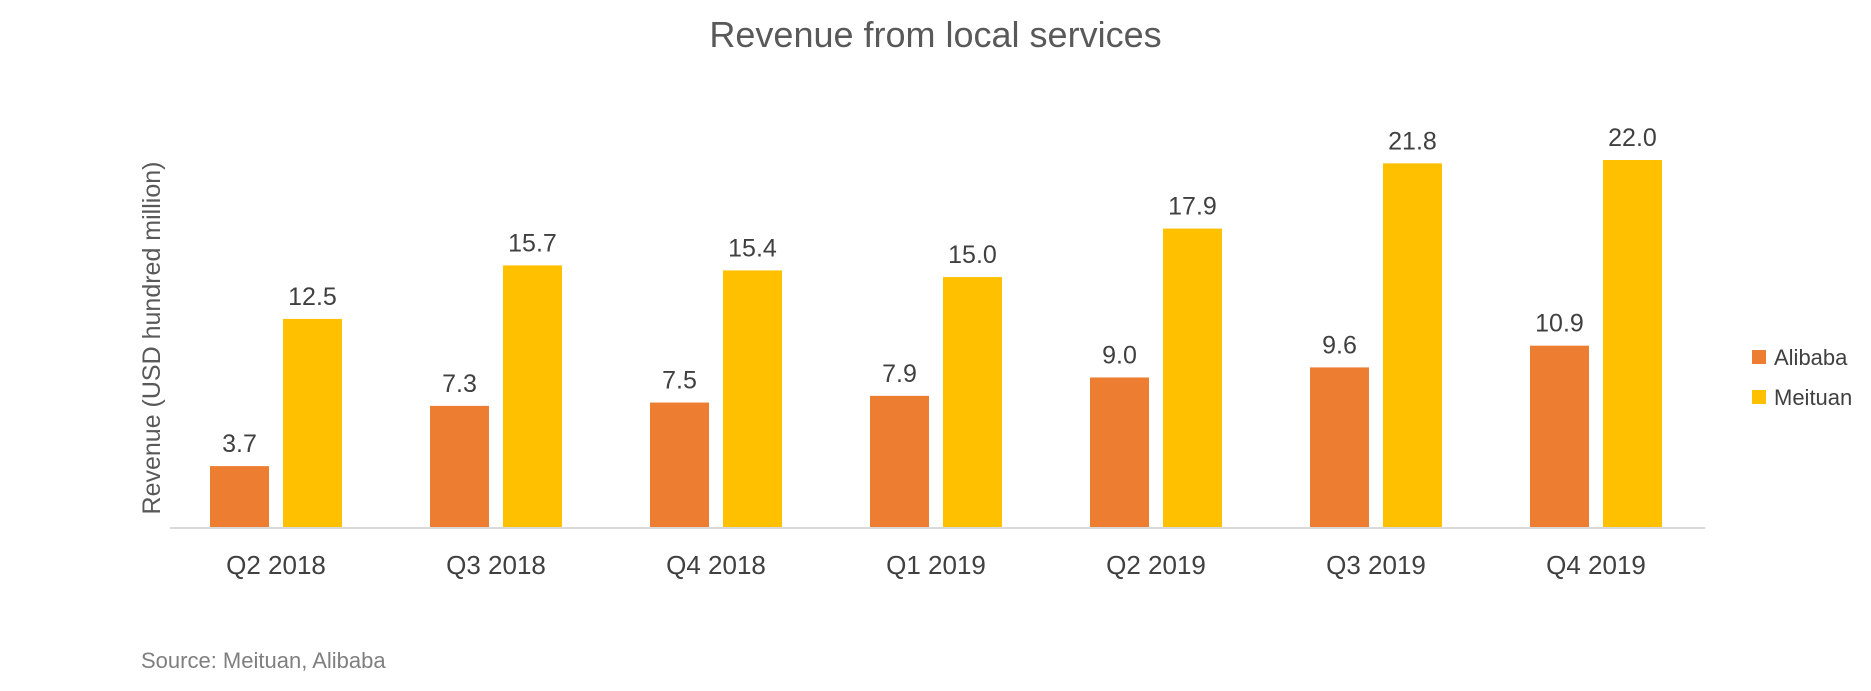 This screenshot has width=1871, height=691. Describe the element at coordinates (1802, 377) in the screenshot. I see `legend: Alibaba Meituan` at that location.